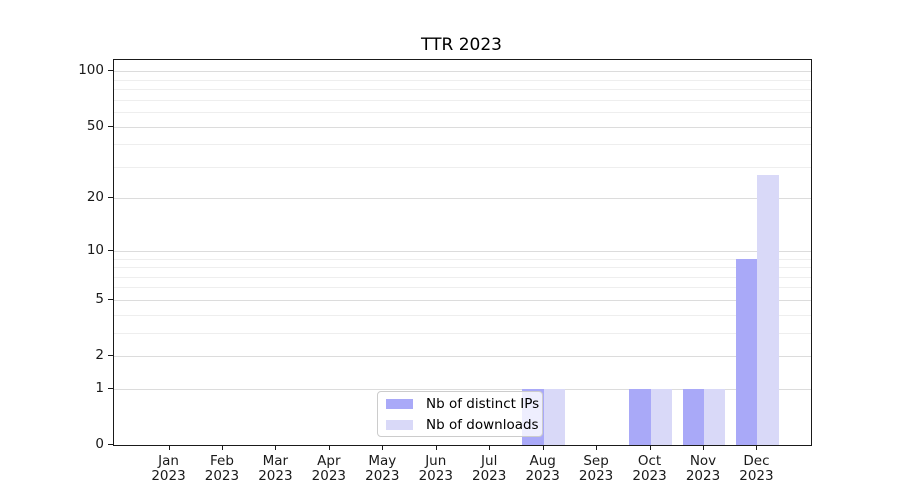 The width and height of the screenshot is (900, 500). What do you see at coordinates (91, 70) in the screenshot?
I see `y-tick-label-100: 100` at bounding box center [91, 70].